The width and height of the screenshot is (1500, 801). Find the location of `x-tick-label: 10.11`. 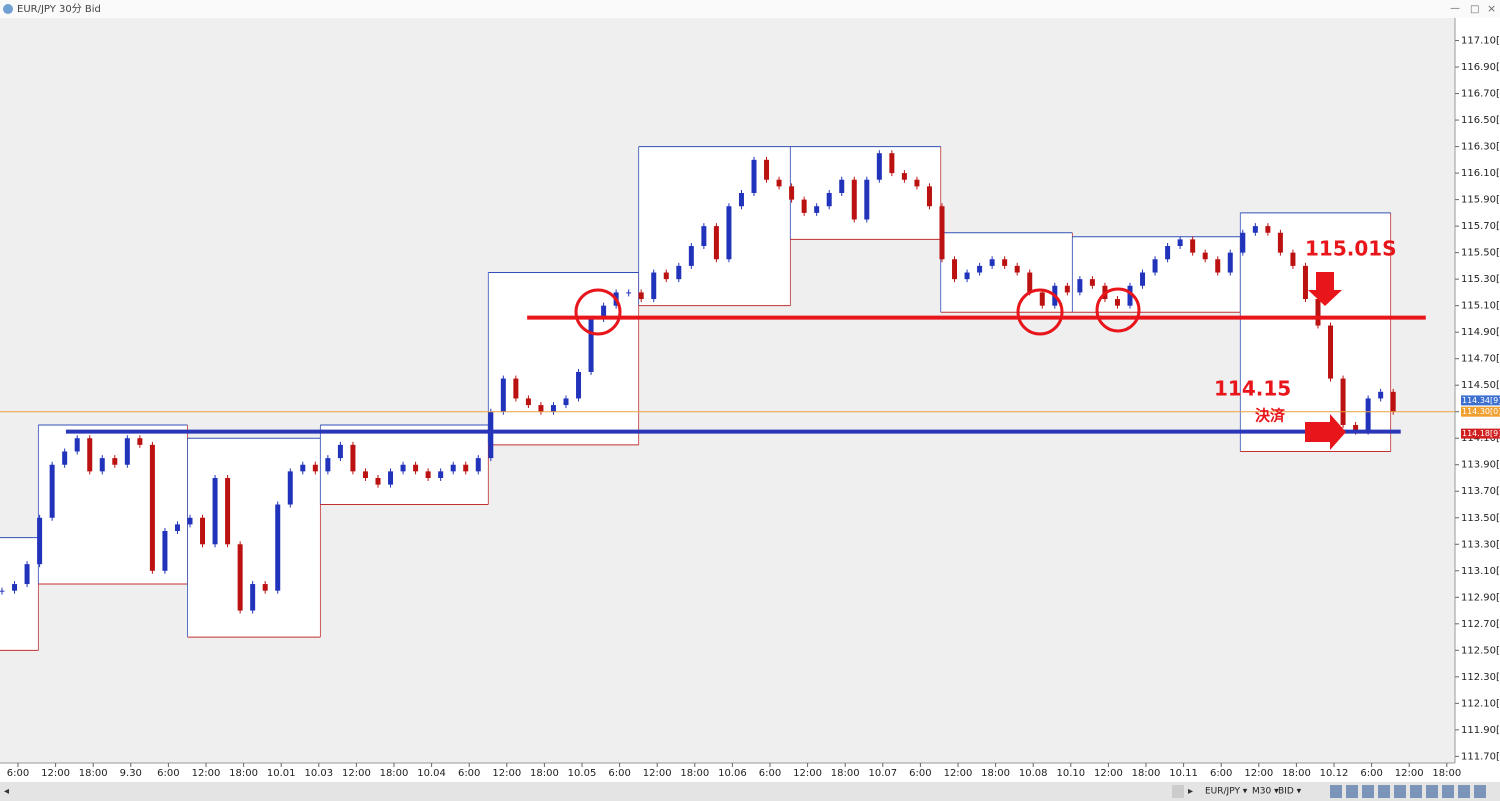

x-tick-label: 10.11 is located at coordinates (1183, 773).